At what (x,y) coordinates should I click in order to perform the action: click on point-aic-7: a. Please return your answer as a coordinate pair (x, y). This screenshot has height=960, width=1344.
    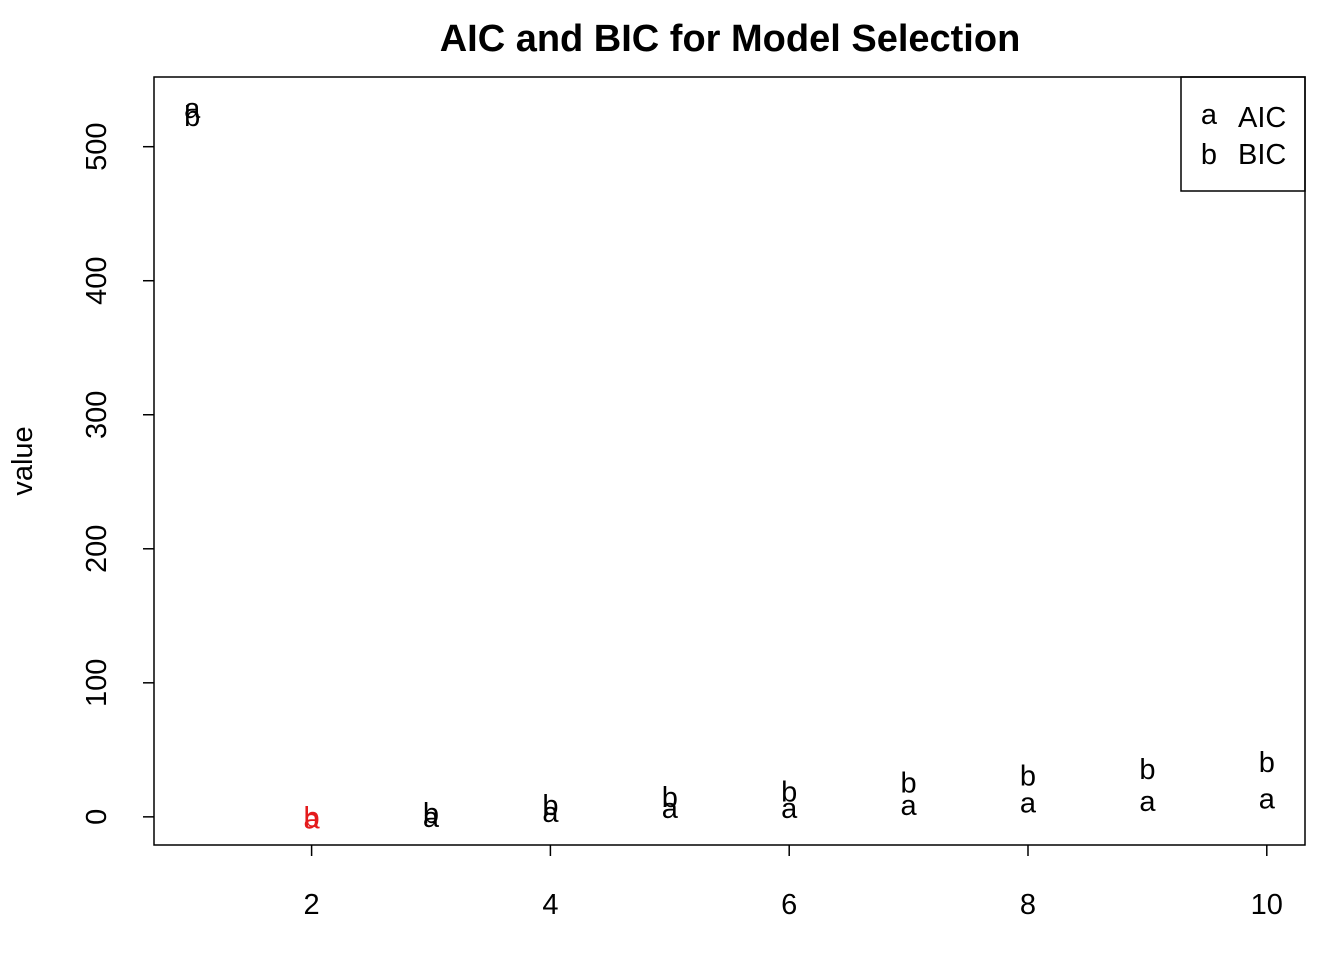
    Looking at the image, I should click on (909, 806).